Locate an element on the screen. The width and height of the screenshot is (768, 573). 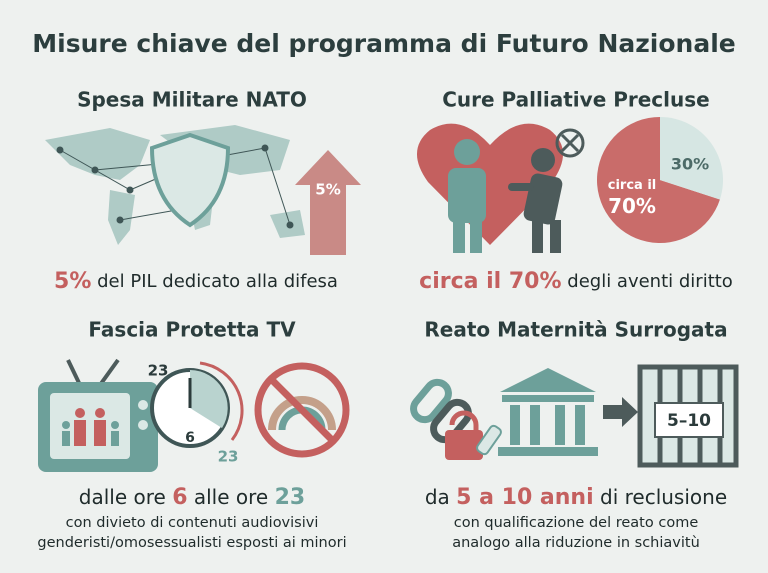
clock-arrow is located at coordinates (221, 401).